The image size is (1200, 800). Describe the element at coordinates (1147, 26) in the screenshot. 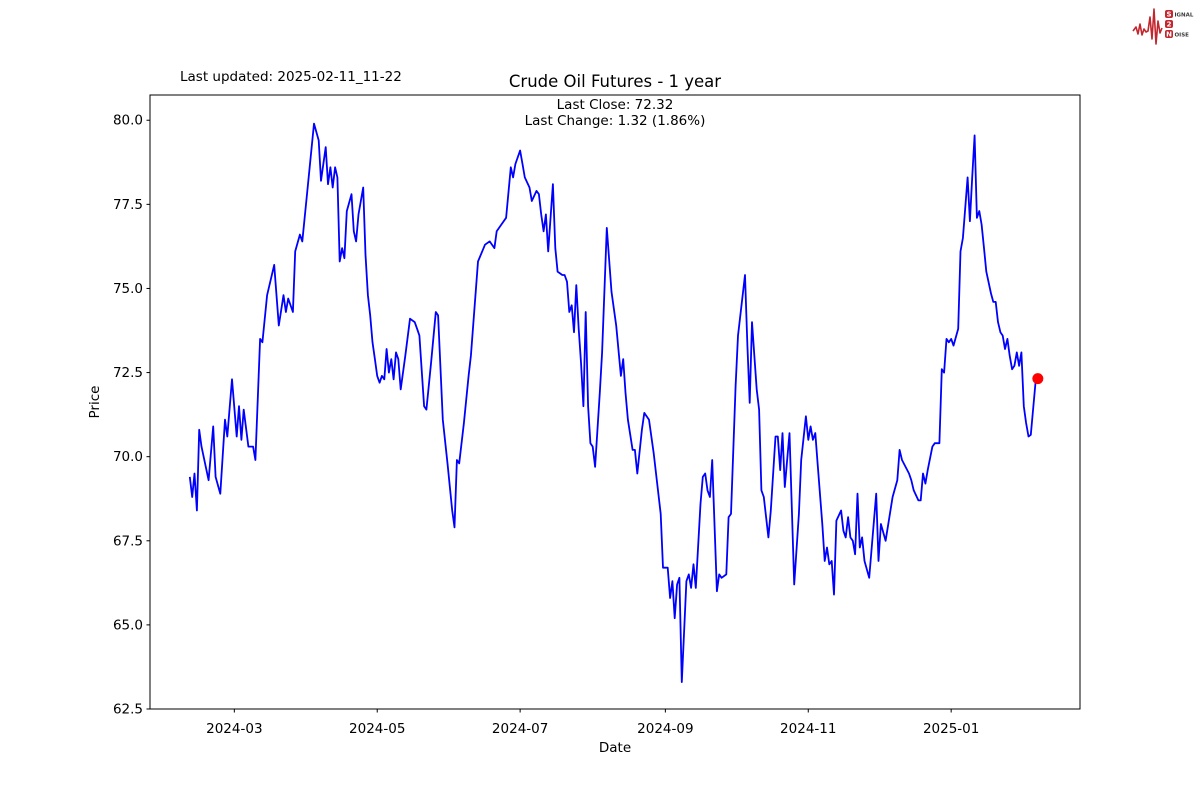

I see `logo-waveform-icon` at that location.